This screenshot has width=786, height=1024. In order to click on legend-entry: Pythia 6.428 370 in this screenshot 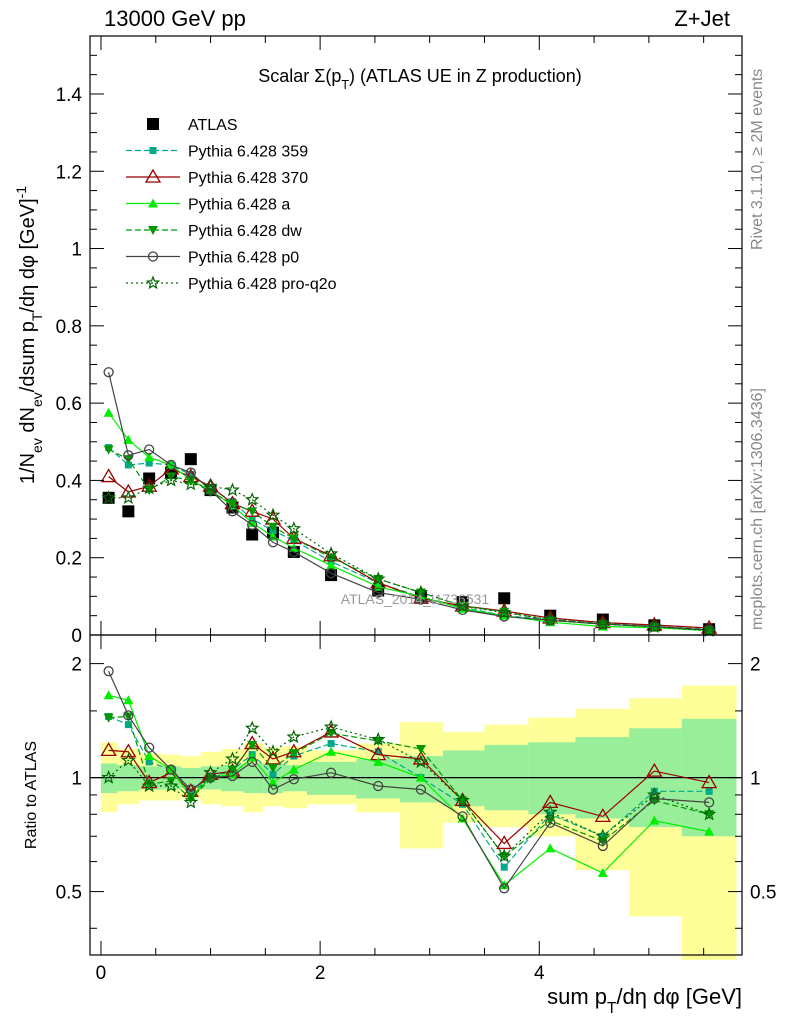, I will do `click(217, 177)`.